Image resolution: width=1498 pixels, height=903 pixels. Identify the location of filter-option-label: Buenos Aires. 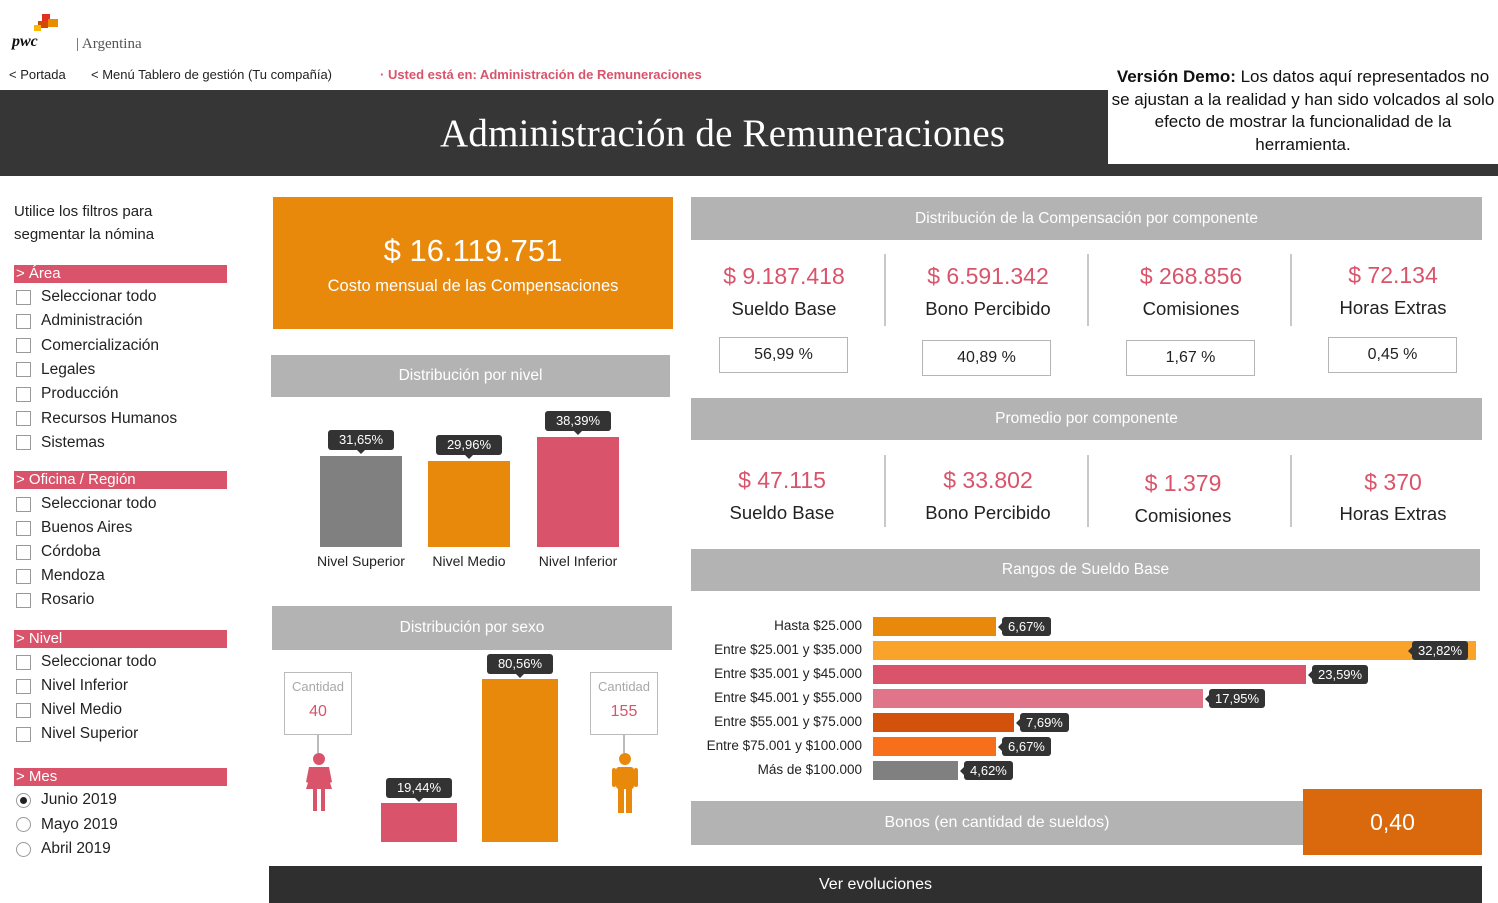
(87, 527).